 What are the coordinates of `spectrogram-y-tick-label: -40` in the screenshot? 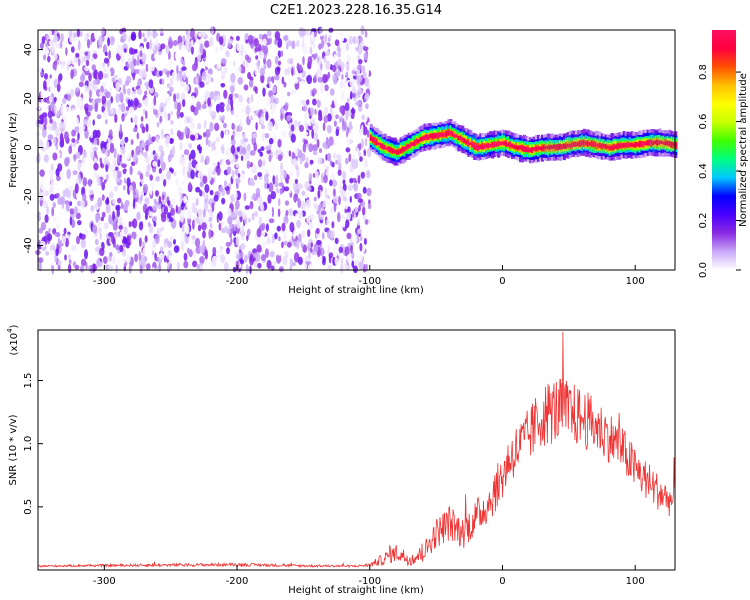 It's located at (28, 245).